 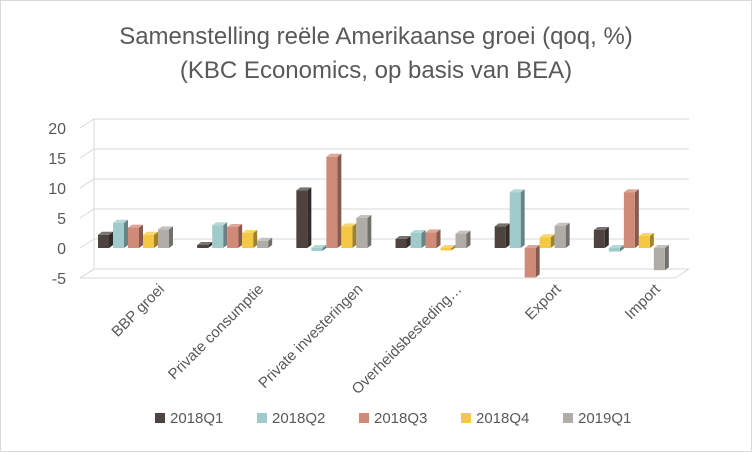 What do you see at coordinates (61, 219) in the screenshot?
I see `y-tick-label: 5` at bounding box center [61, 219].